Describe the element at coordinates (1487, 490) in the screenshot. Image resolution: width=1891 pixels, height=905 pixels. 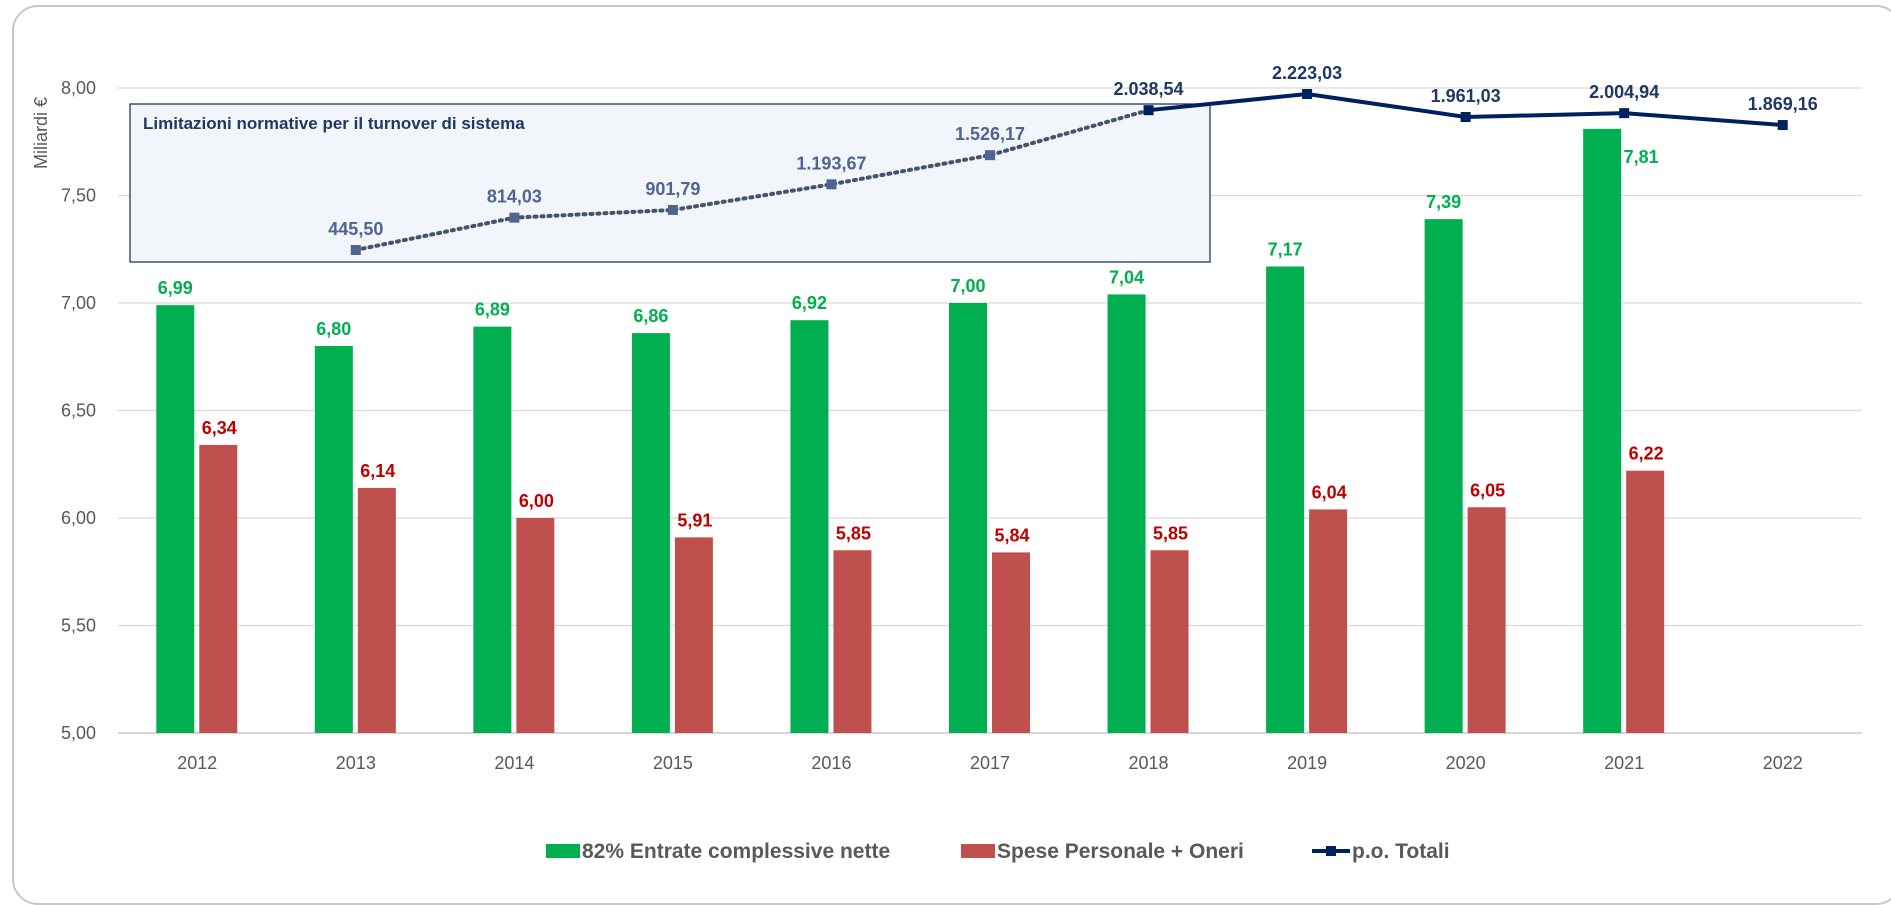
I see `data-label-spese: 6,05` at that location.